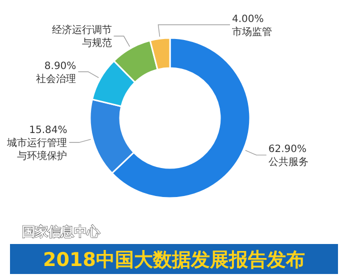 This screenshot has height=279, width=340. What do you see at coordinates (60, 66) in the screenshot?
I see `data-label: 8.90%` at bounding box center [60, 66].